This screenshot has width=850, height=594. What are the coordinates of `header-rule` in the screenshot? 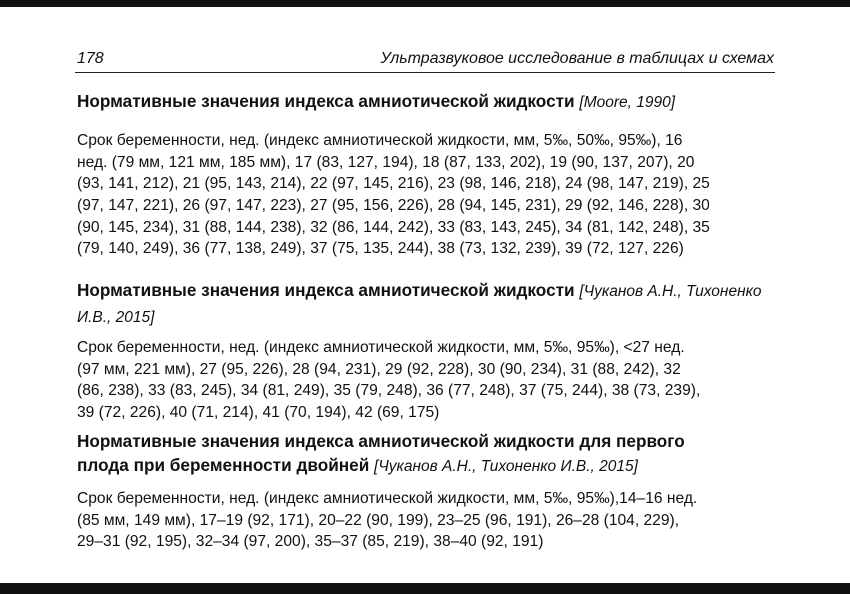 It's located at (425, 72).